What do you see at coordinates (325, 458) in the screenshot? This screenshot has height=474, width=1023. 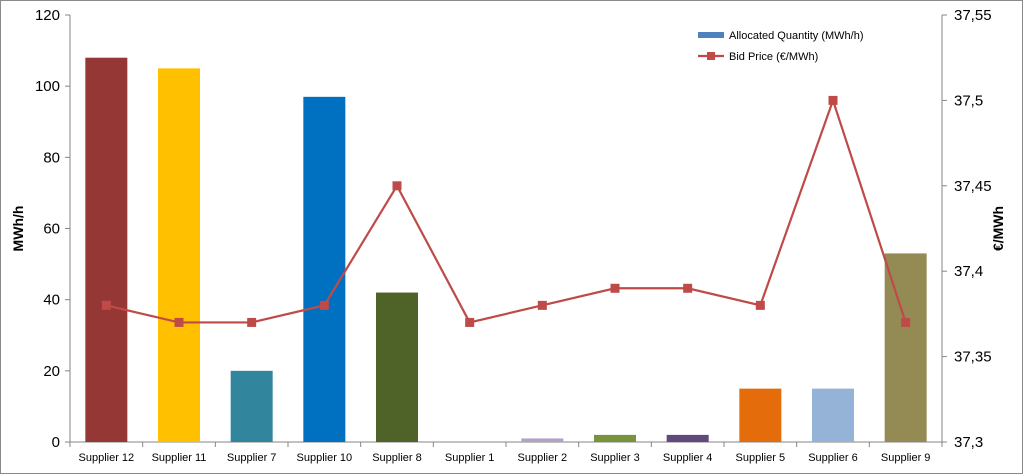 I see `x-tick-label: Supplier 10` at bounding box center [325, 458].